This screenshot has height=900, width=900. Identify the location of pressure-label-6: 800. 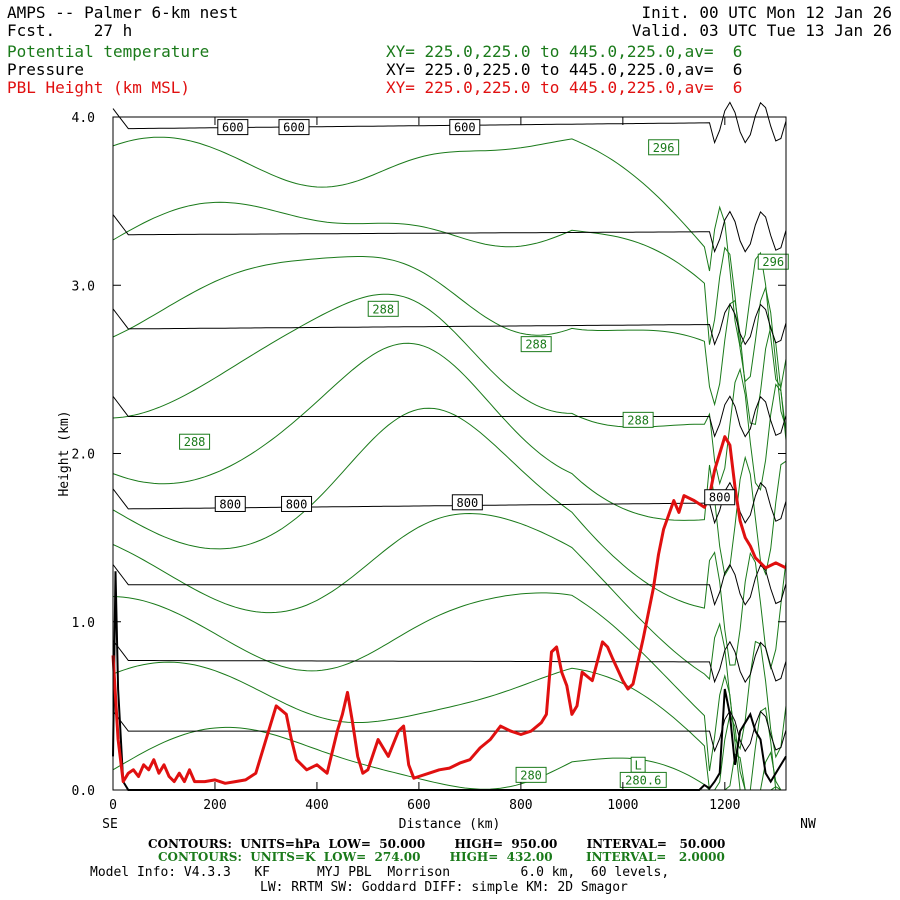
(720, 497).